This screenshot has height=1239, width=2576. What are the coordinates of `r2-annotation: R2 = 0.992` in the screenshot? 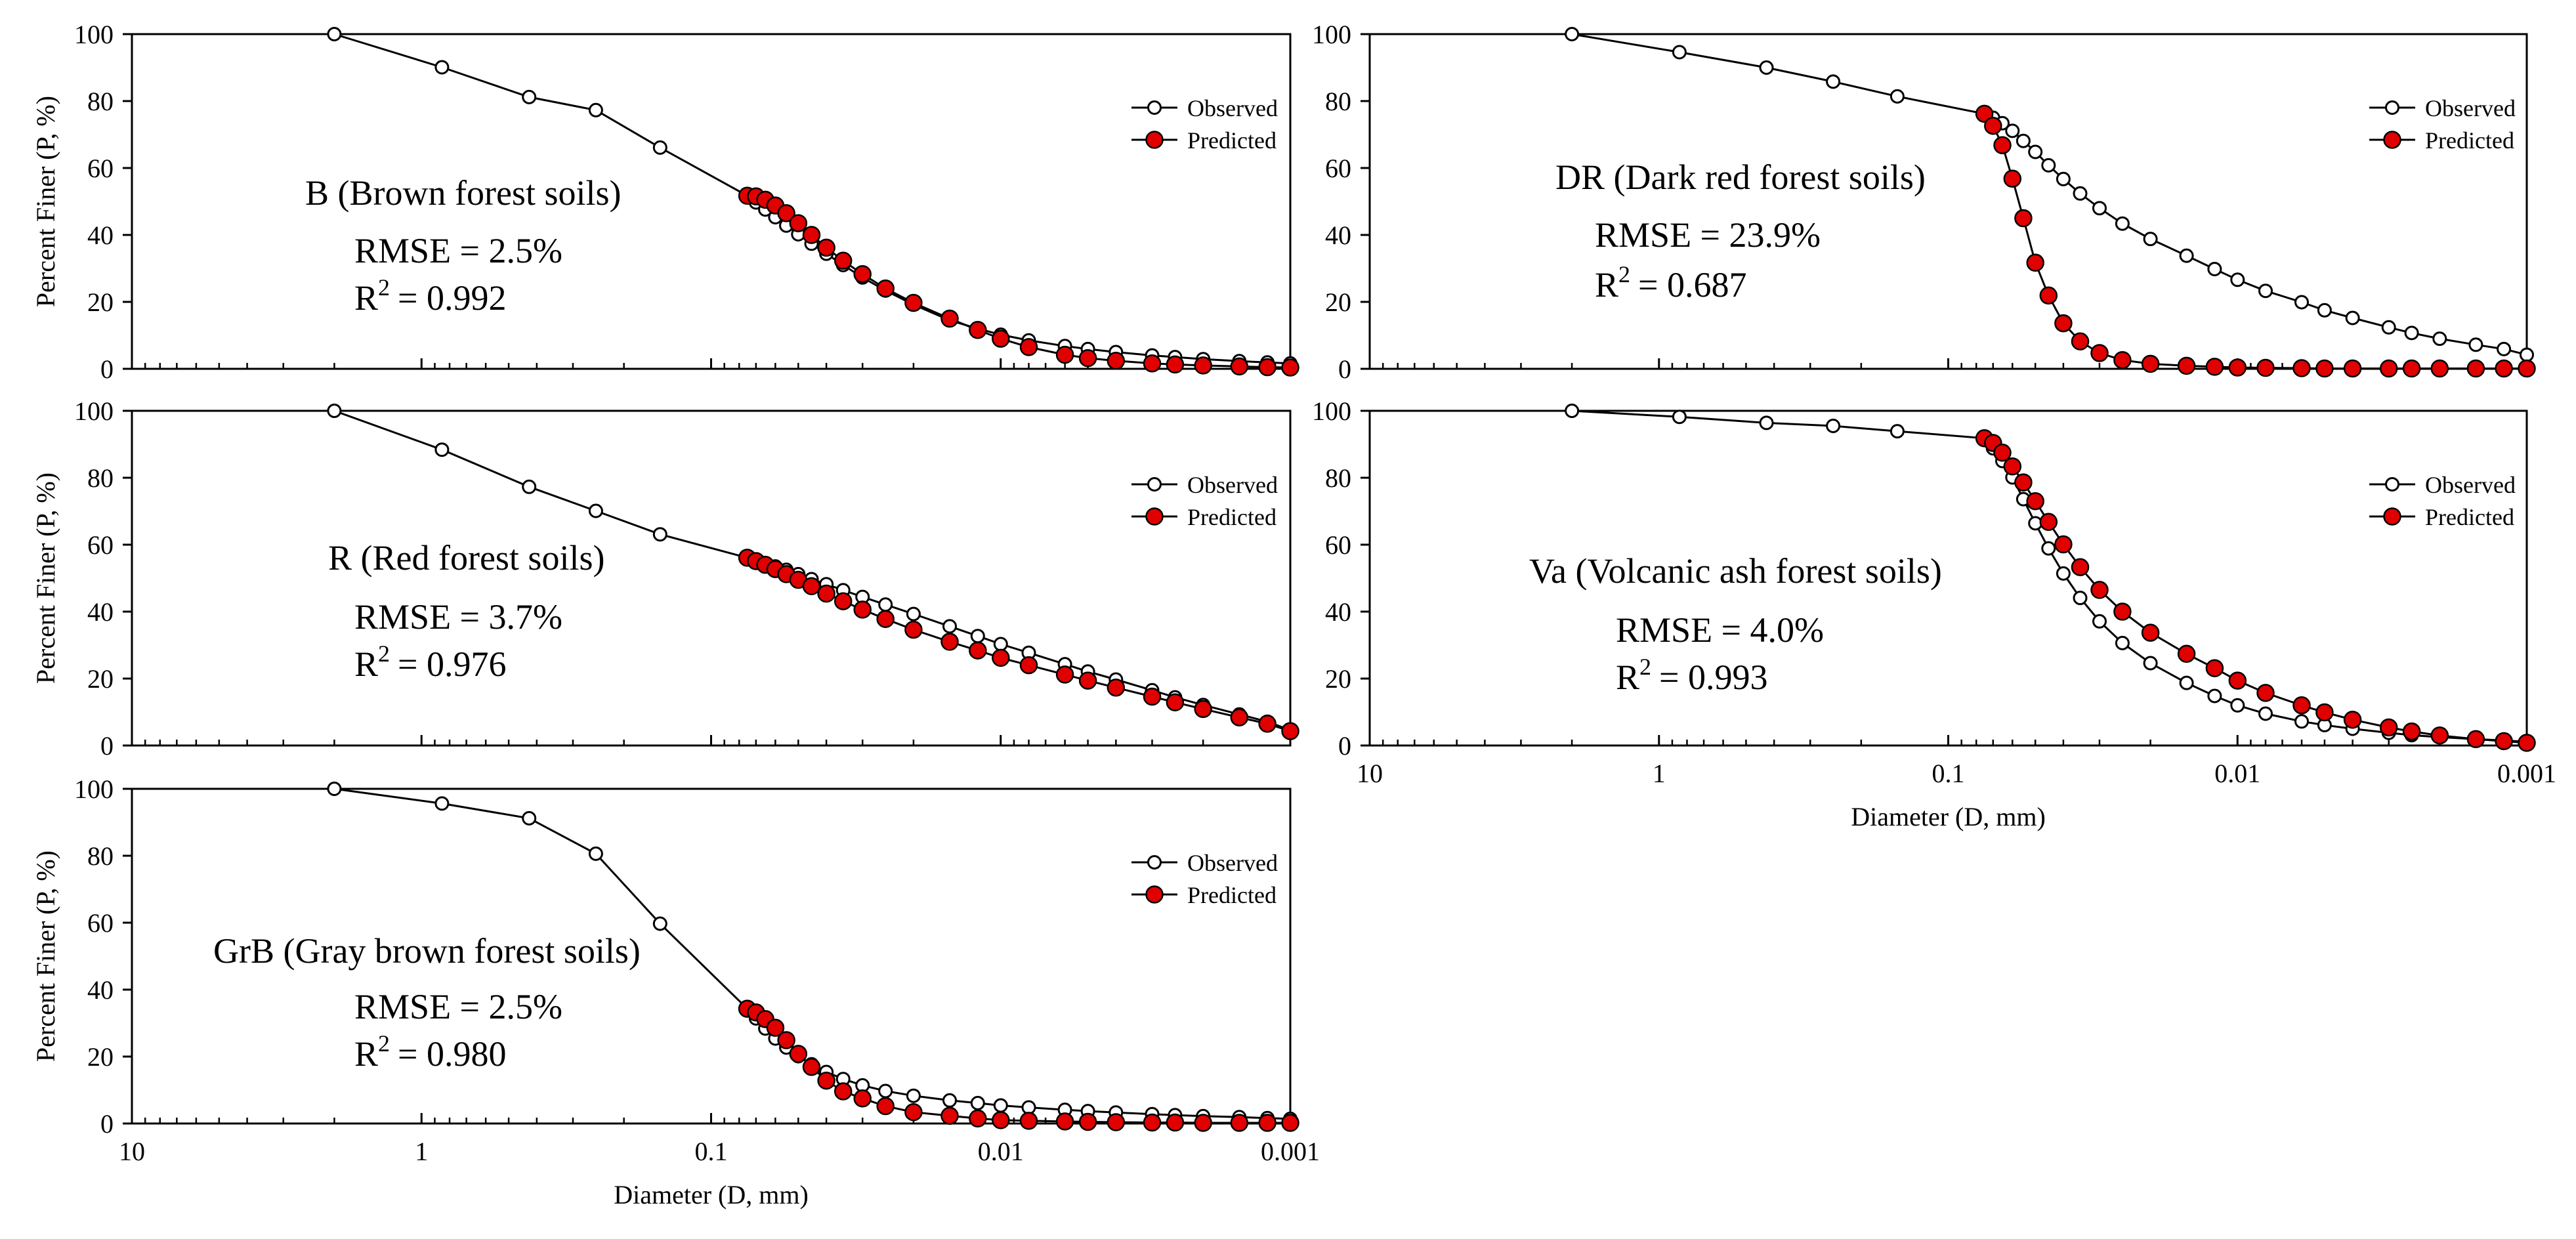 It's located at (430, 296).